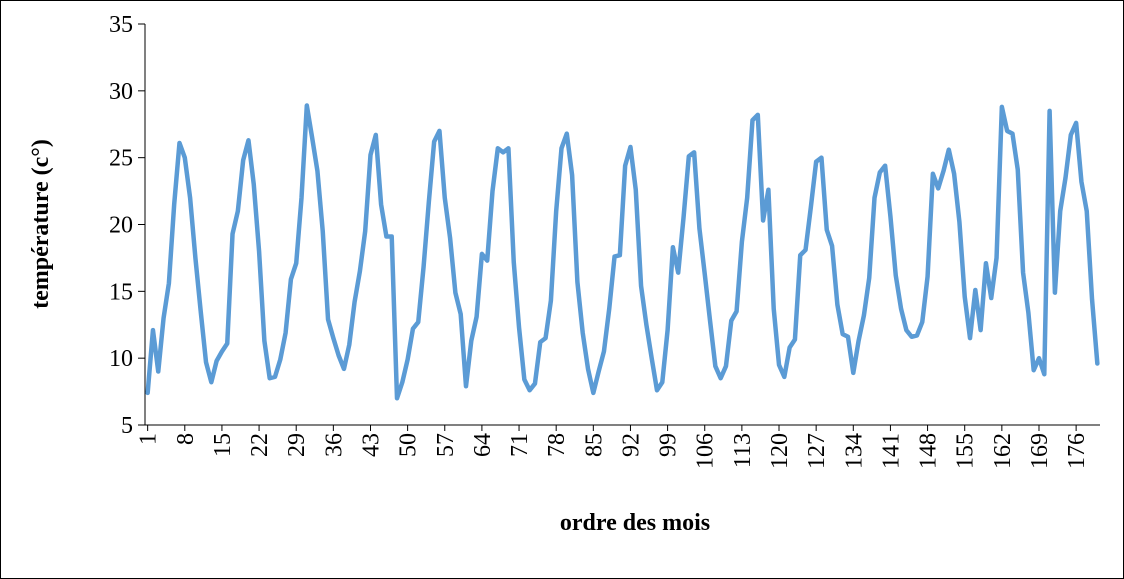  Describe the element at coordinates (631, 445) in the screenshot. I see `x-tick-label: 92` at that location.